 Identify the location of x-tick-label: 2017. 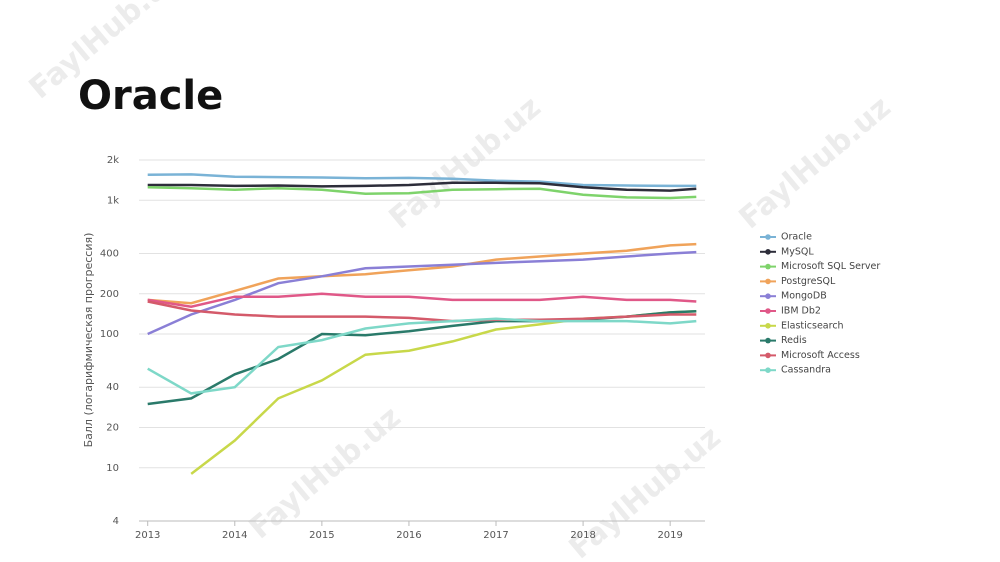
(495, 535).